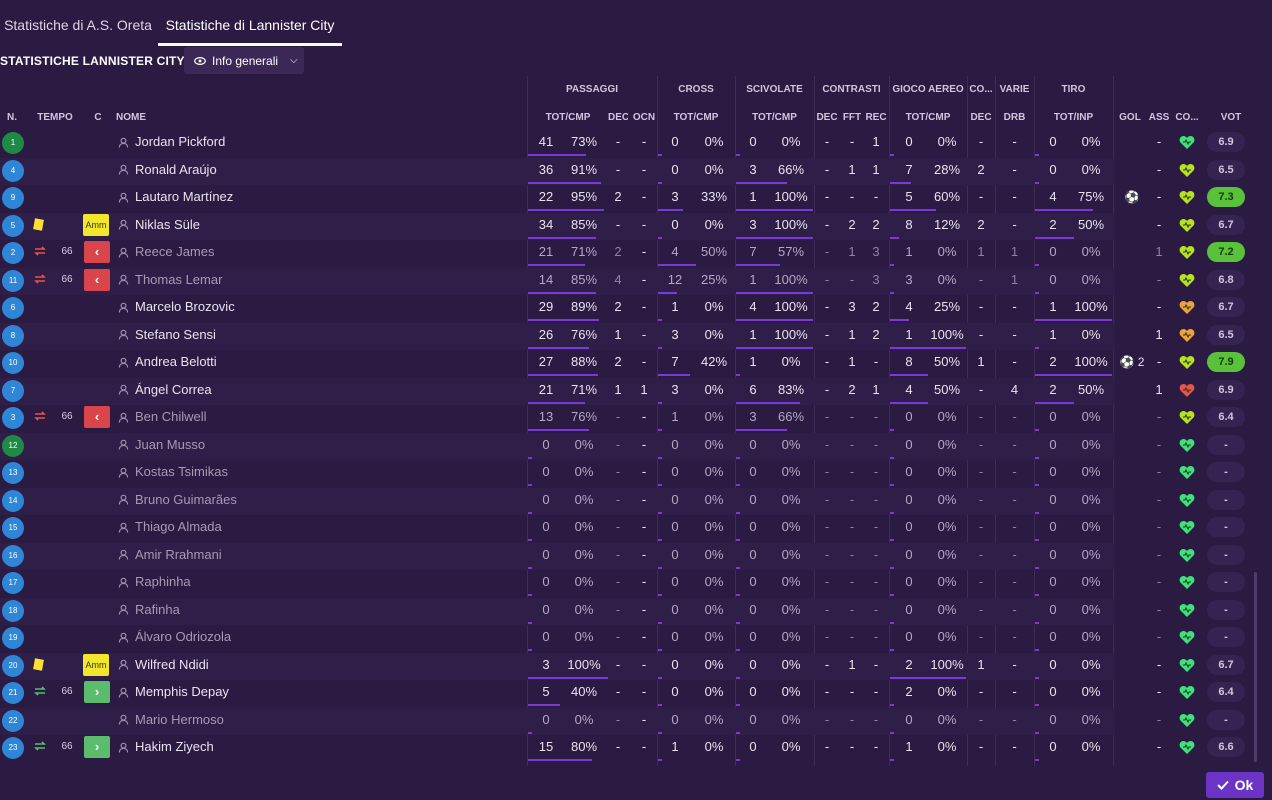  I want to click on group-header: SCIVOLATE, so click(774, 89).